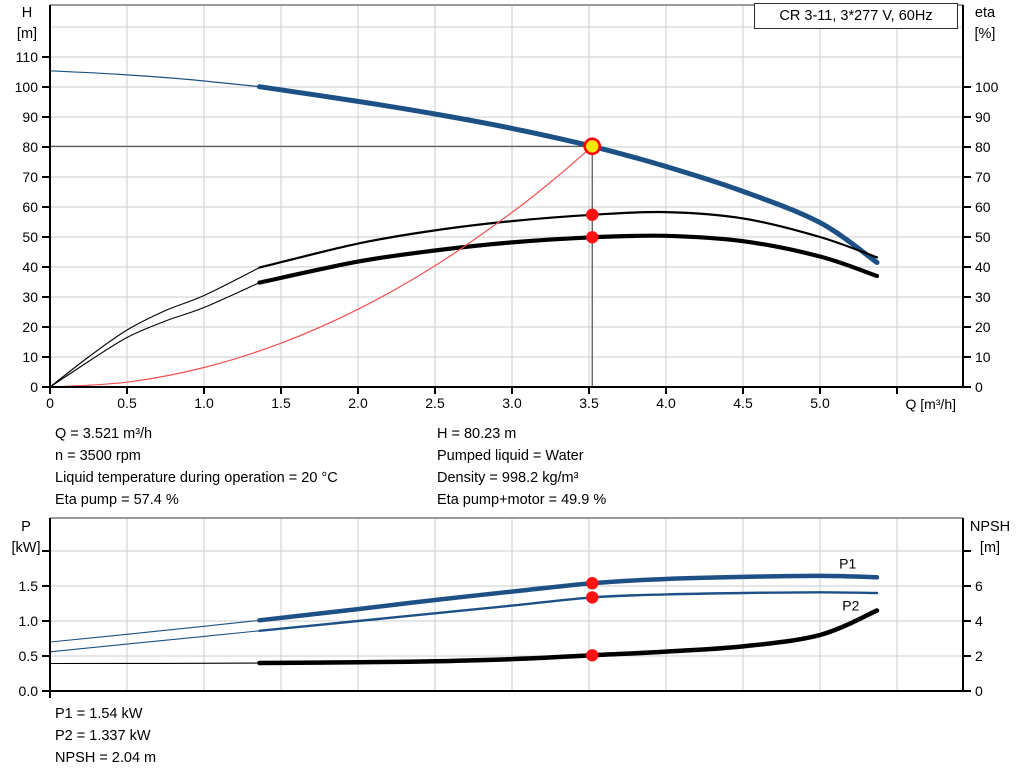 Image resolution: width=1024 pixels, height=781 pixels. What do you see at coordinates (979, 586) in the screenshot?
I see `right-axis-tick-label: 6` at bounding box center [979, 586].